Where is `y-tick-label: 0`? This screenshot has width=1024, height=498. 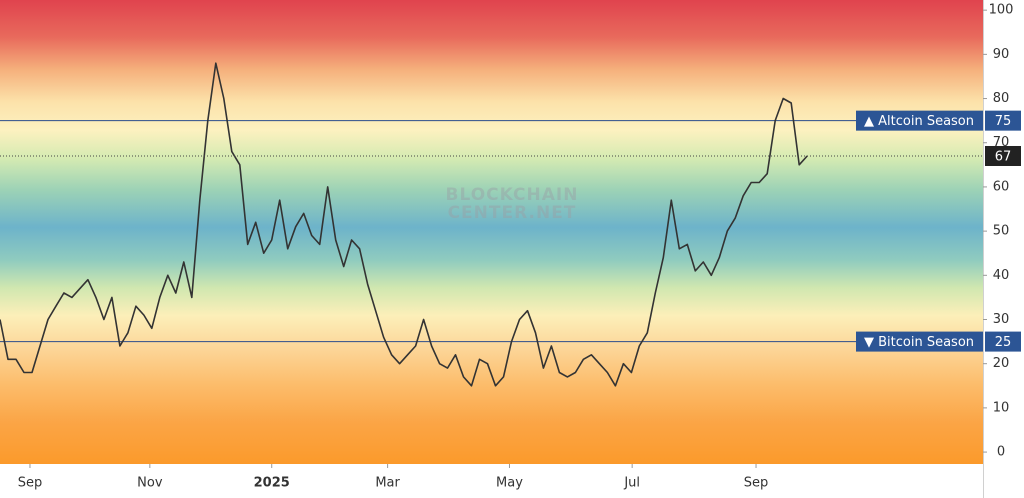 y-tick-label: 0 is located at coordinates (1001, 452).